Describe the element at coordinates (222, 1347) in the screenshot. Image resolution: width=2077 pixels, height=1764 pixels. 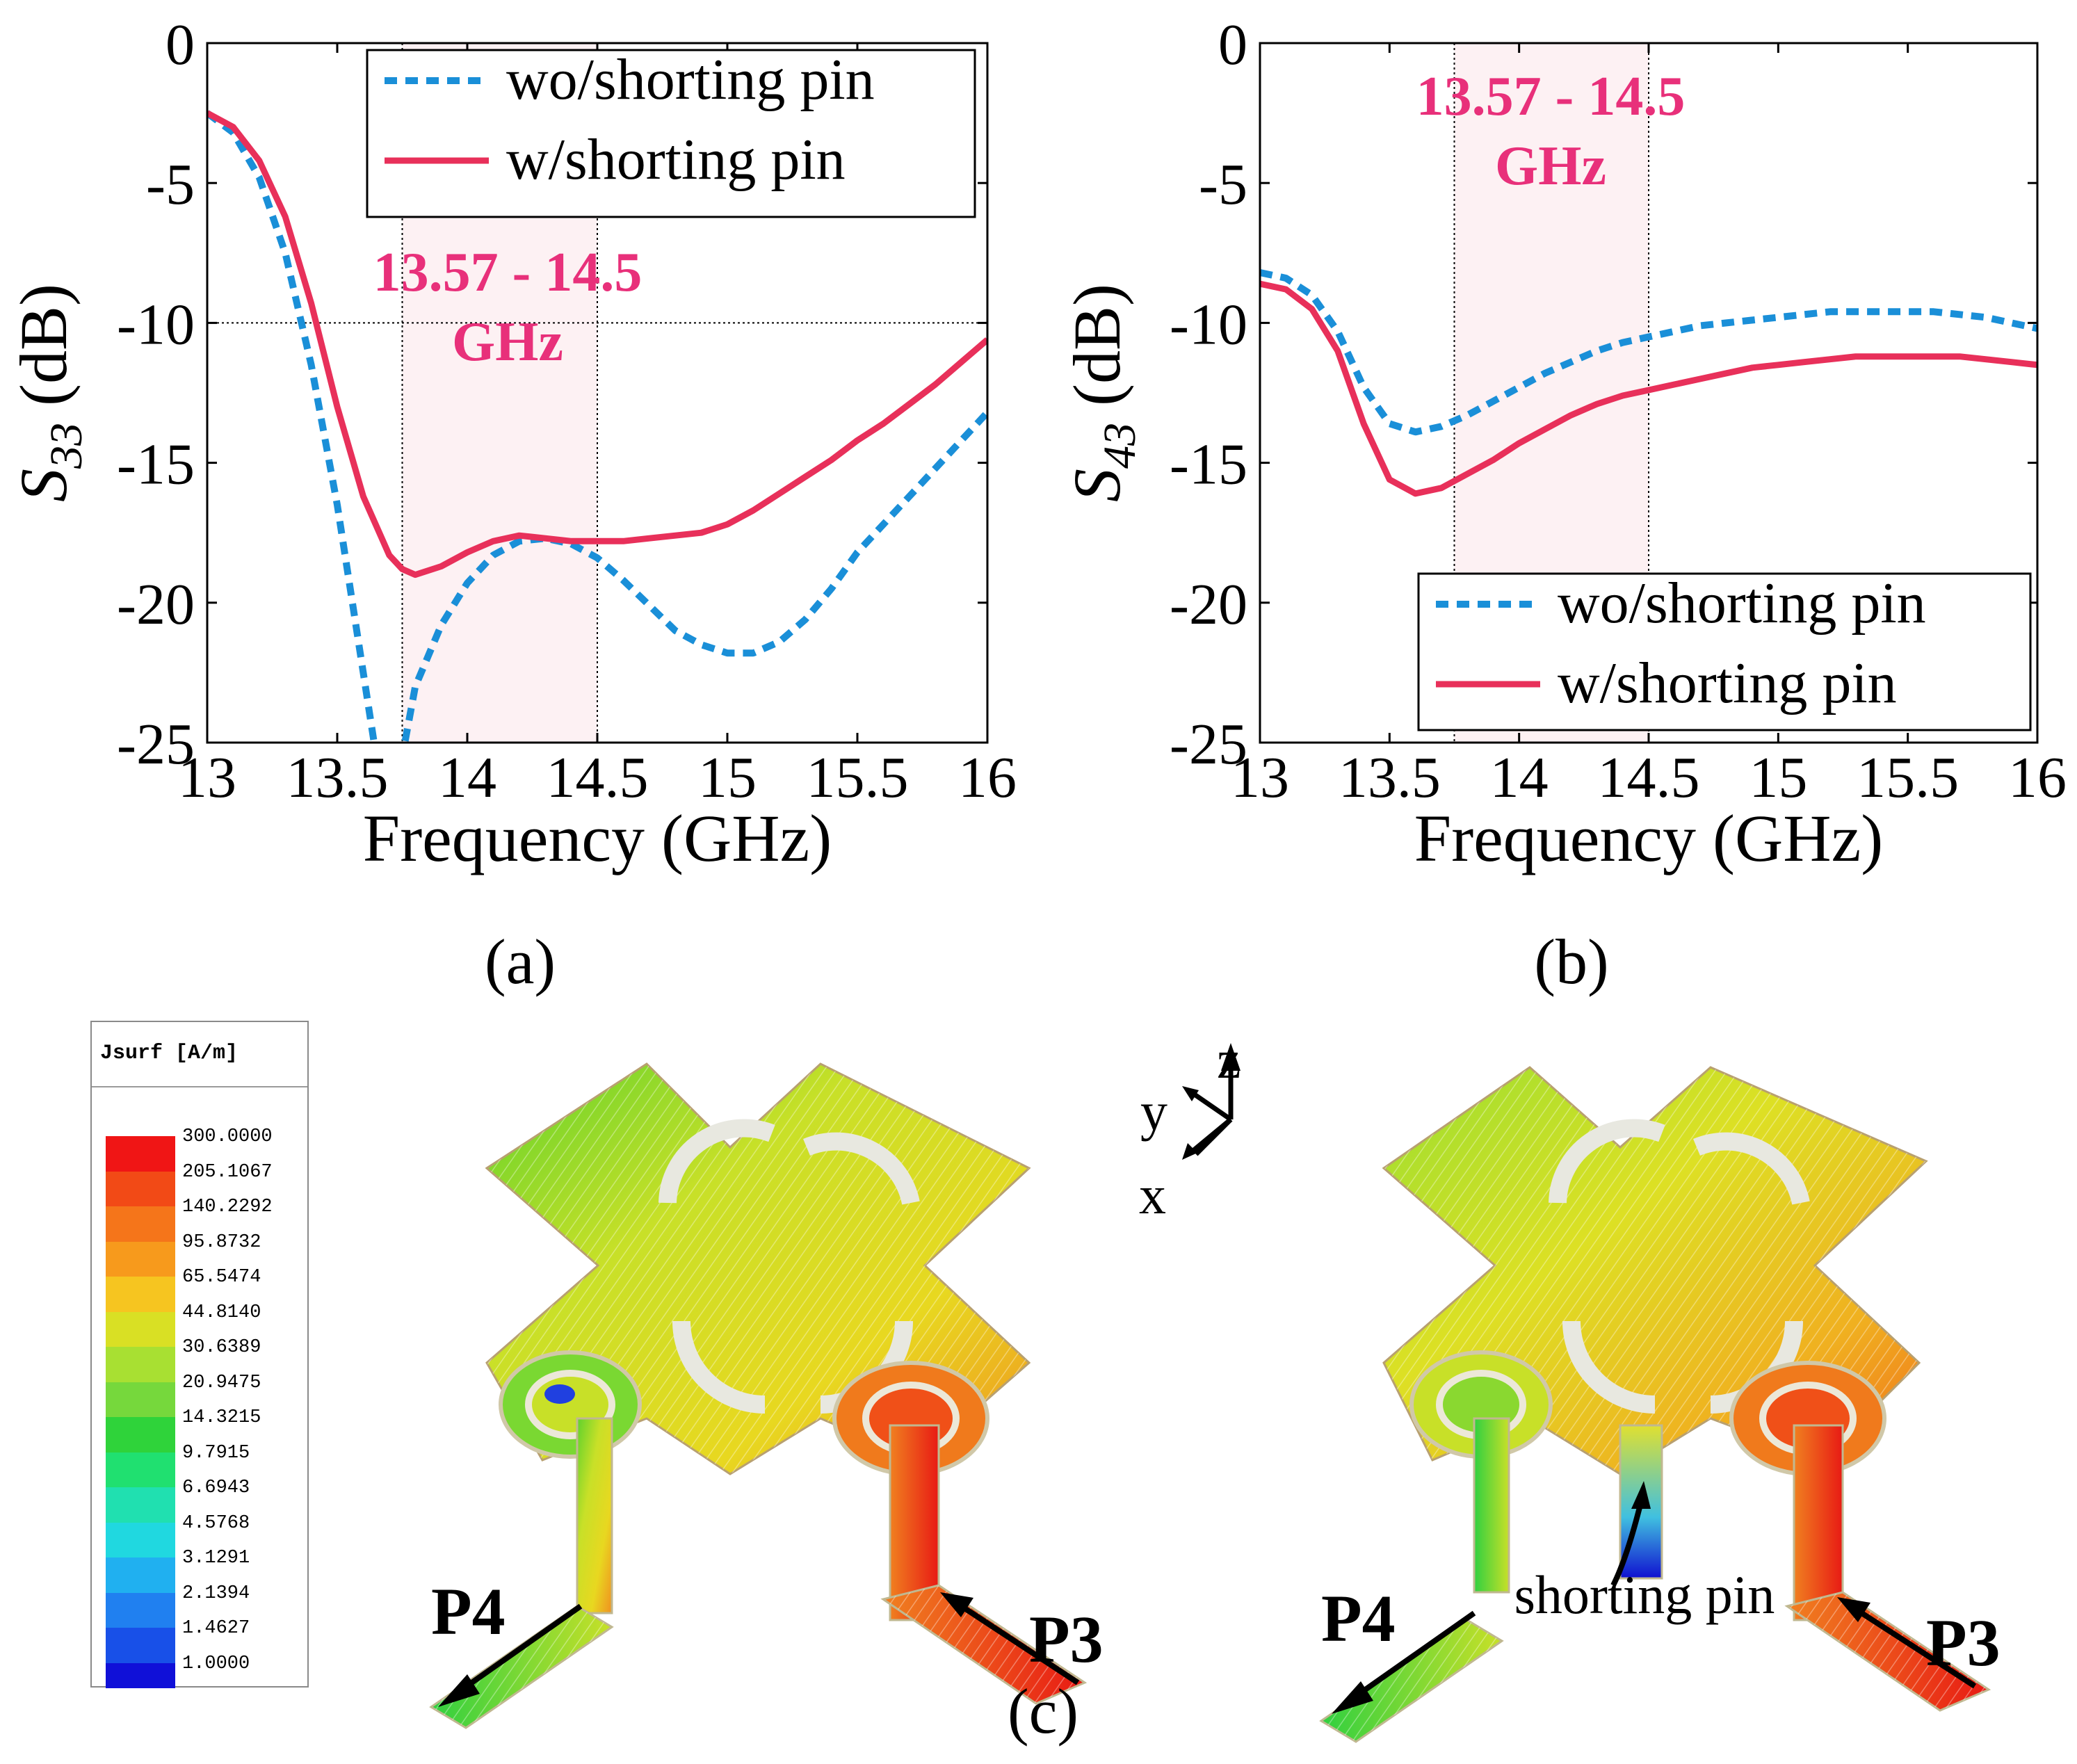
I see `colorbar-value: 30.6389` at that location.